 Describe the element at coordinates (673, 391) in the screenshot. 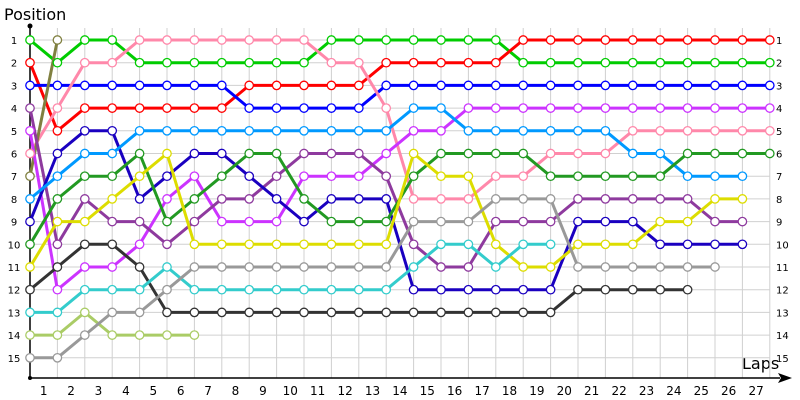

I see `x-tick-label: 24` at that location.